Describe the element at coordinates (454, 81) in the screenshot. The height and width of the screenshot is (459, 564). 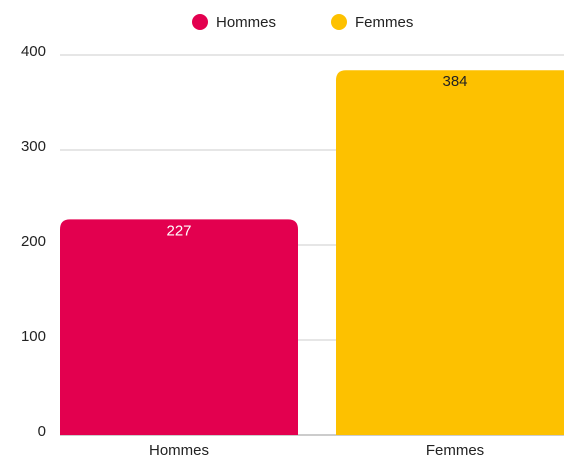
I see `value-label: 384` at that location.